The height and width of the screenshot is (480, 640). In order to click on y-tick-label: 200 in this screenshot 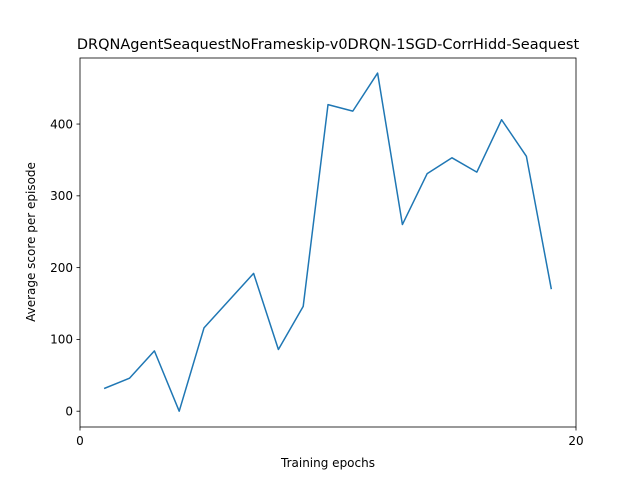, I will do `click(61, 268)`.